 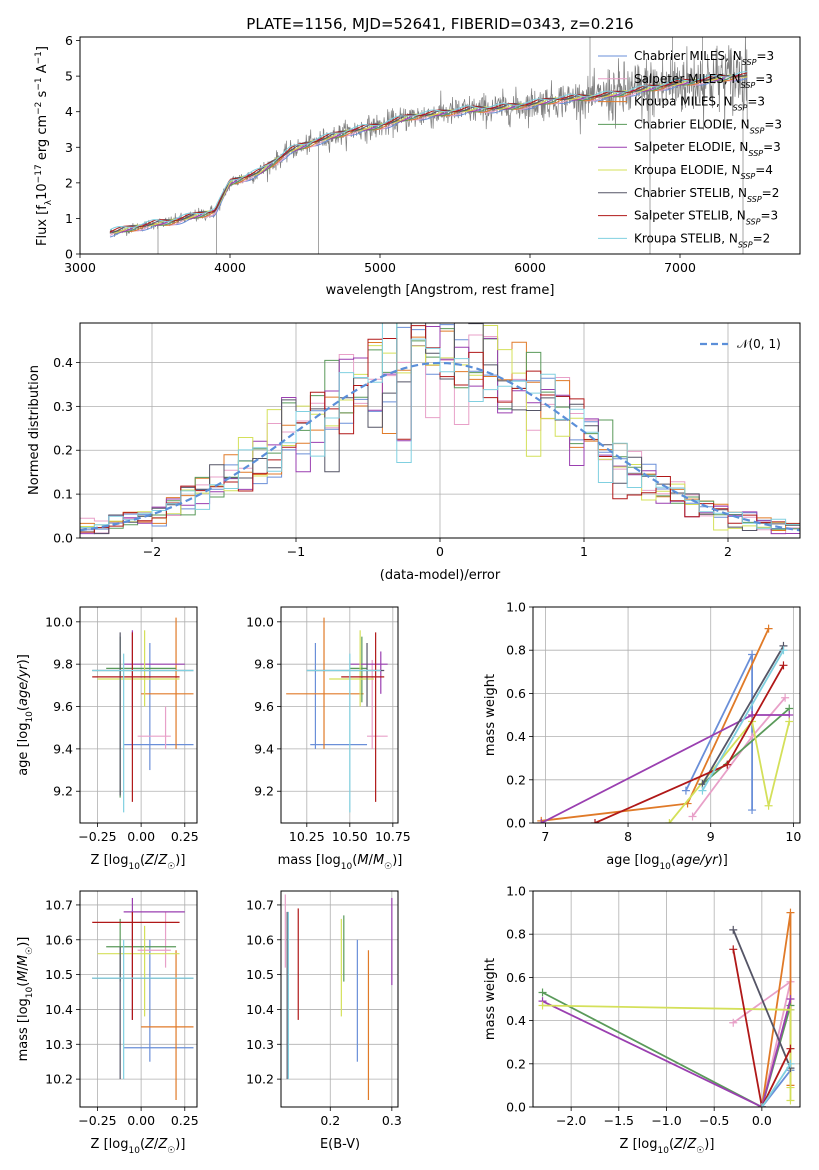 What do you see at coordinates (152, 551) in the screenshot?
I see `x-tick-label: −2` at bounding box center [152, 551].